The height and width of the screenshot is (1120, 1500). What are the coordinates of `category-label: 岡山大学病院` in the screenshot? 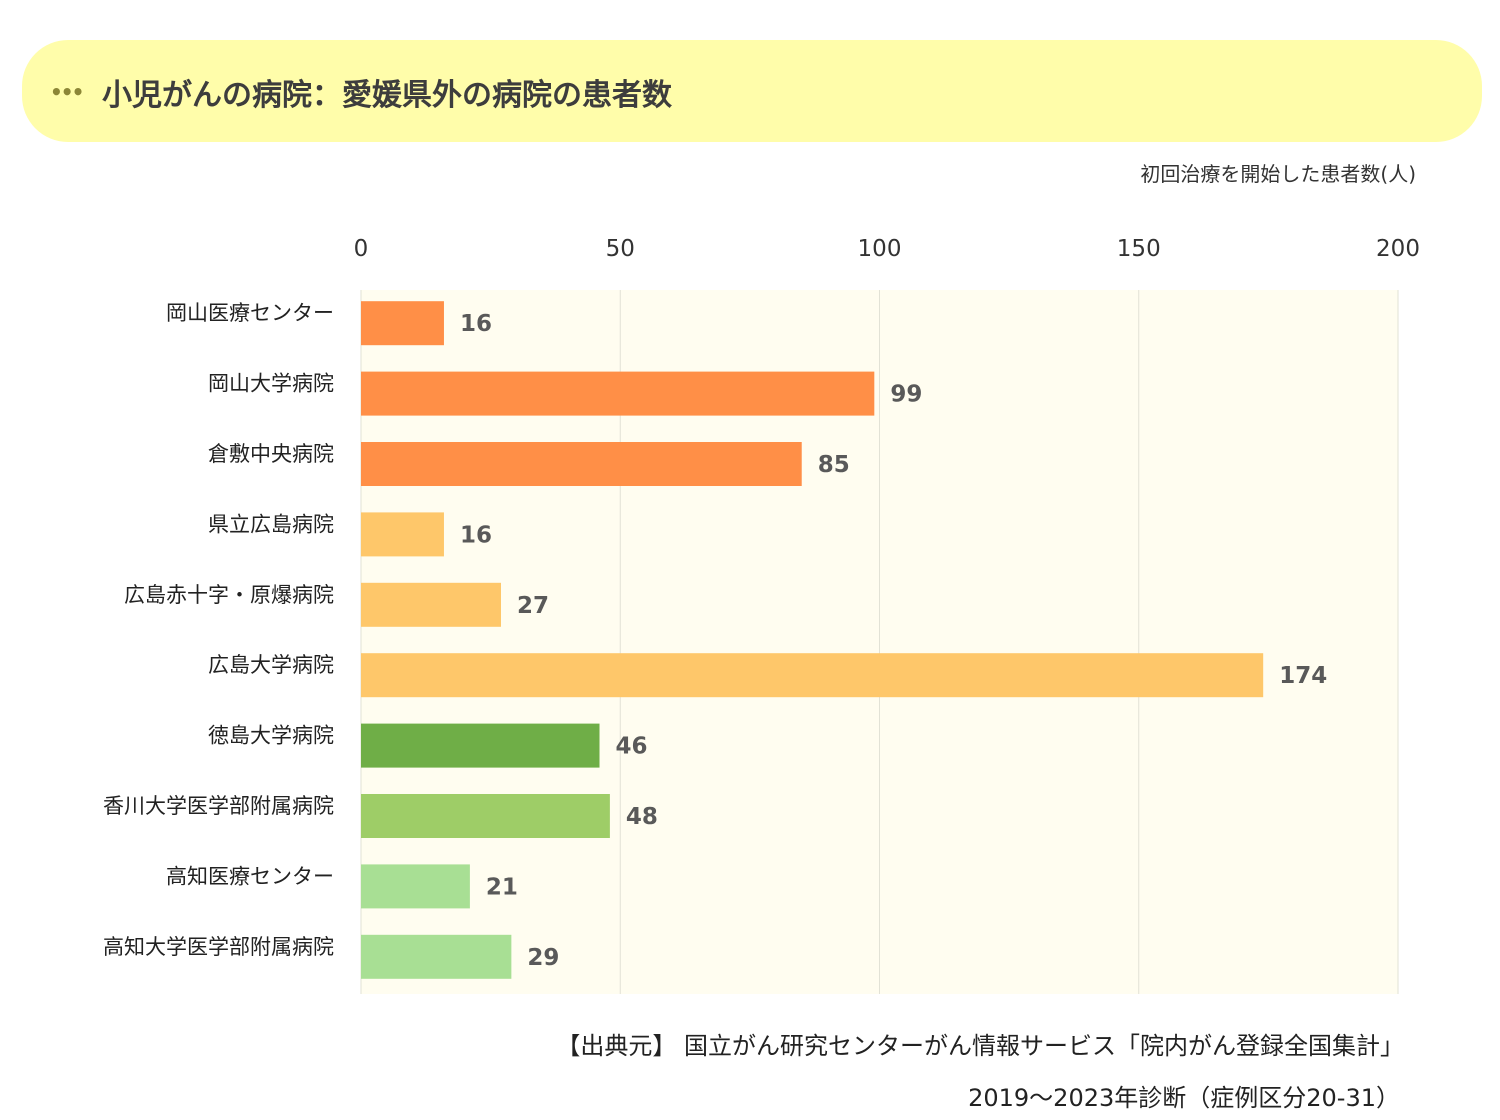 It's located at (271, 384).